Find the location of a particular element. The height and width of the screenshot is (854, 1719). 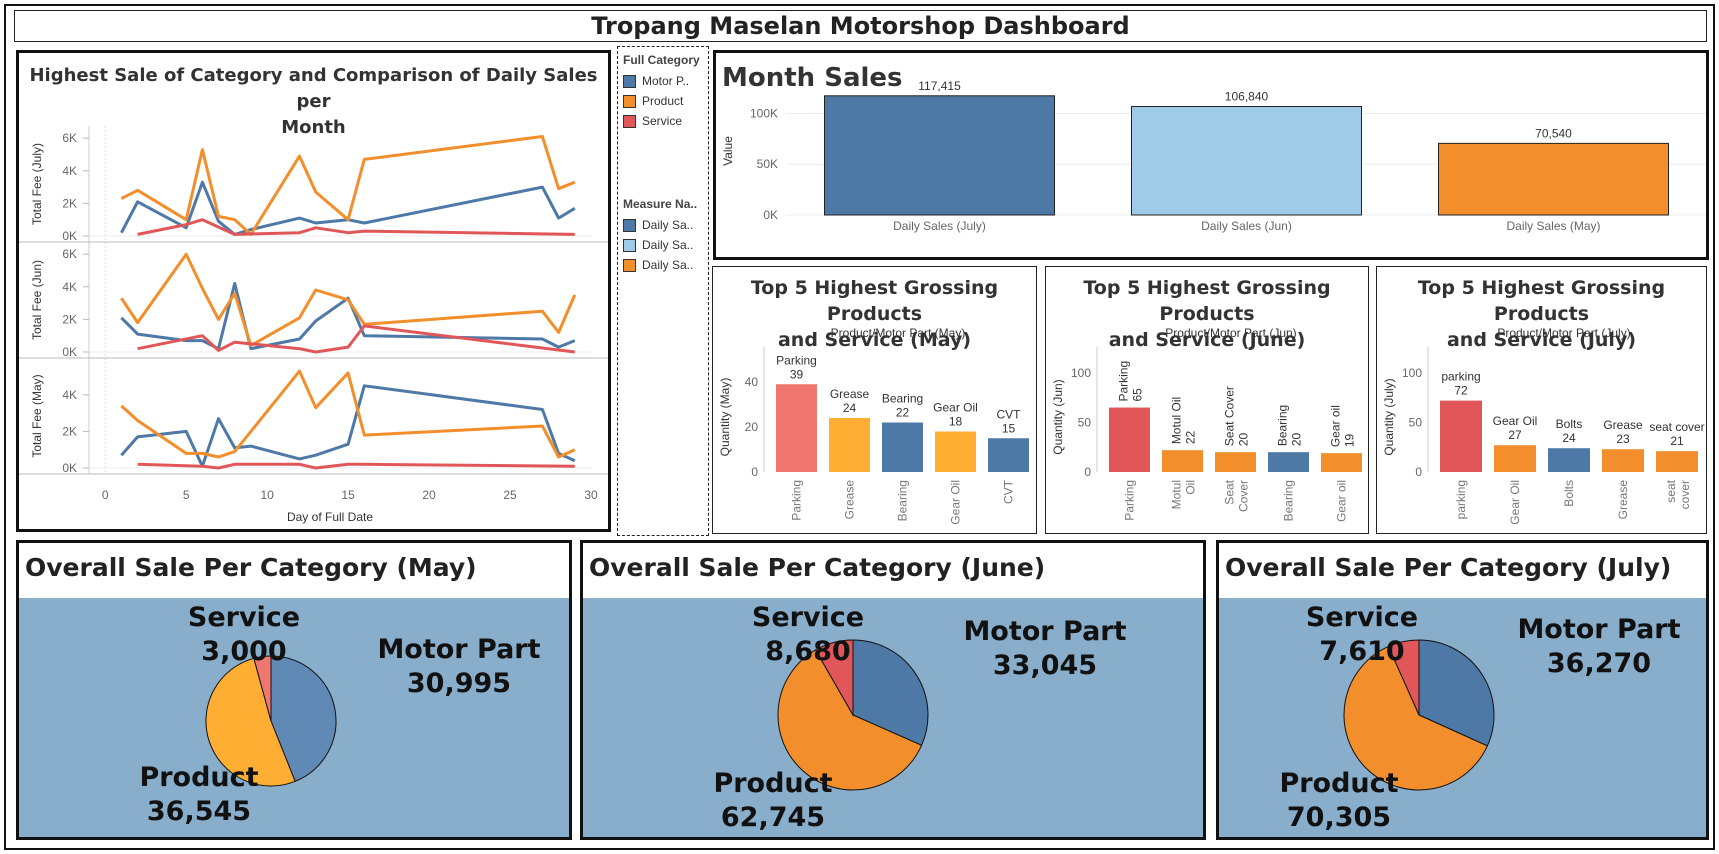

line-chart-ylabel: Total Fee (Jun) is located at coordinates (37, 300).